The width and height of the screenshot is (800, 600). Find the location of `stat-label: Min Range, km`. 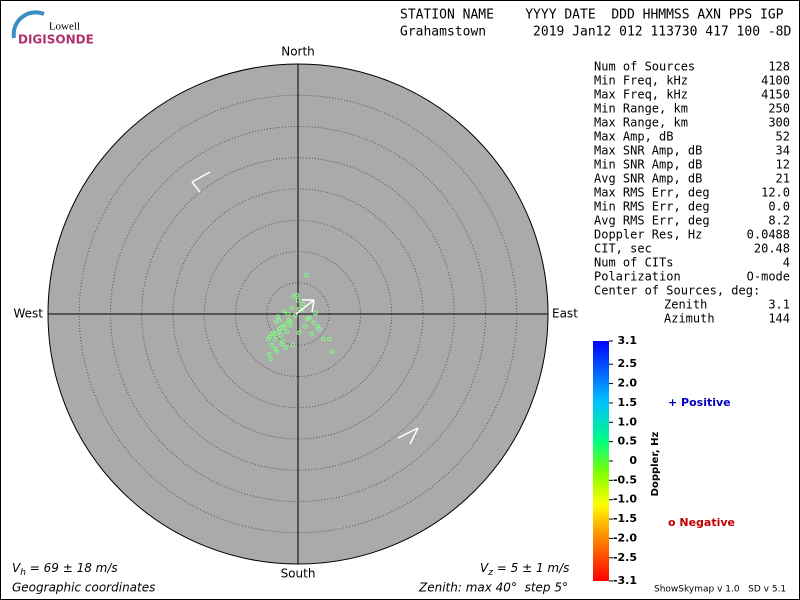

stat-label: Min Range, km is located at coordinates (641, 109).